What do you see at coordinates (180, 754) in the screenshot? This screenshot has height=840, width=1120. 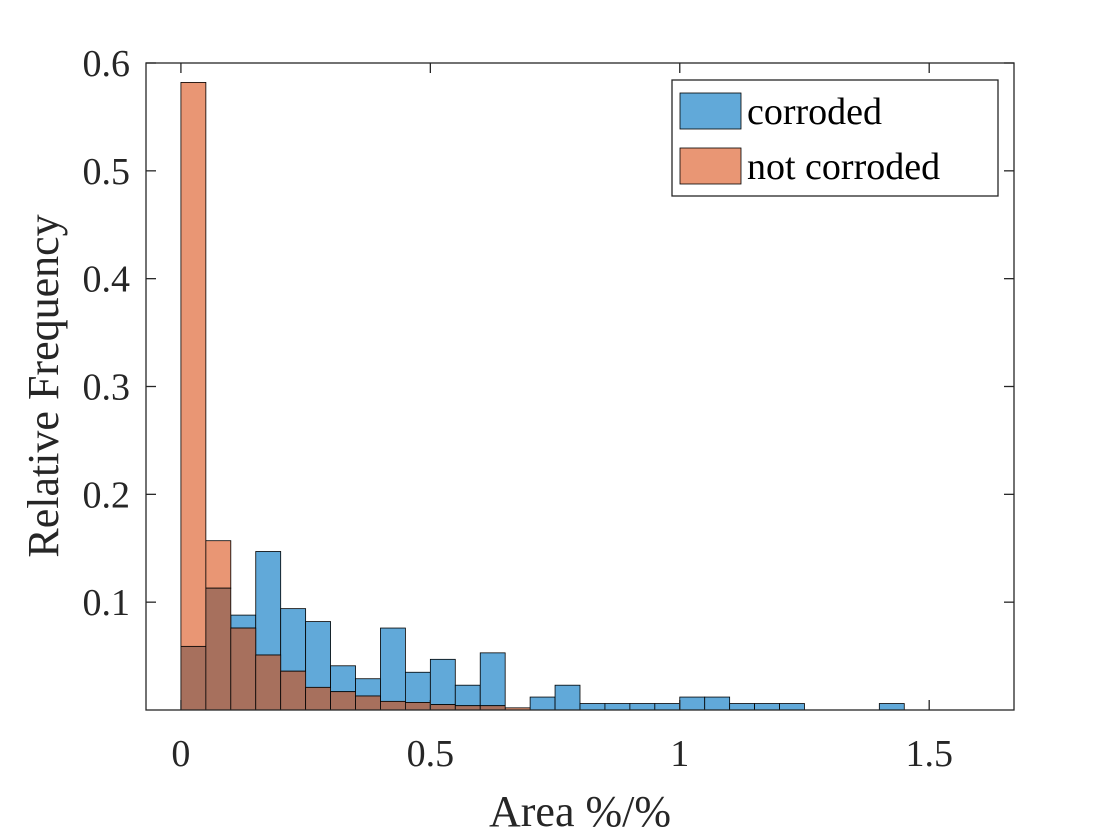 I see `x-tick-label: 0` at bounding box center [180, 754].